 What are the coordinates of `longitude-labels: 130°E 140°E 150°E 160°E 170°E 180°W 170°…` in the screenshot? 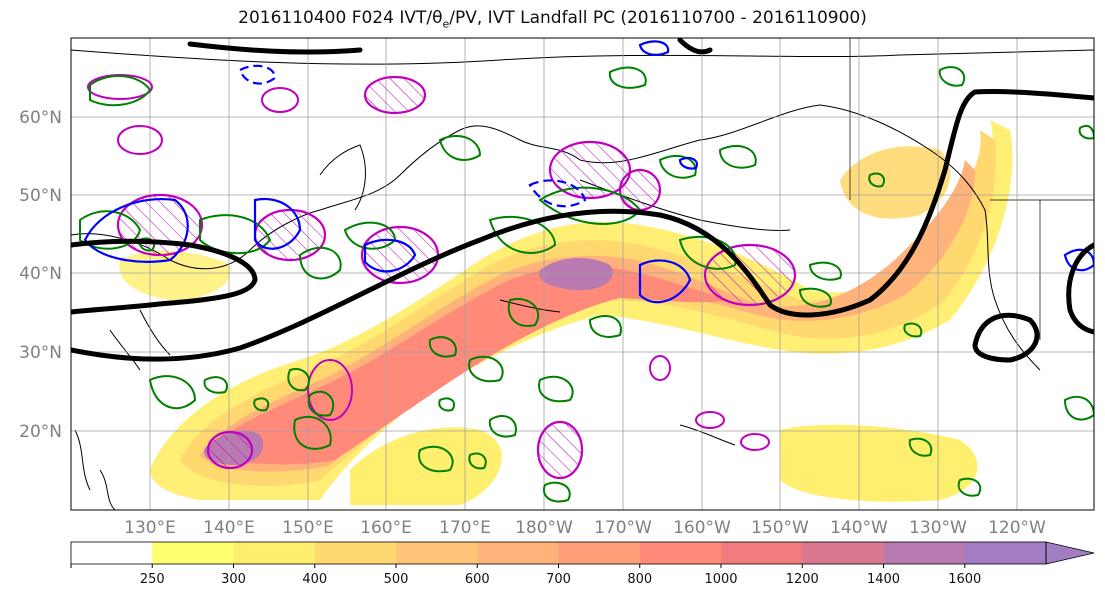 It's located at (585, 528).